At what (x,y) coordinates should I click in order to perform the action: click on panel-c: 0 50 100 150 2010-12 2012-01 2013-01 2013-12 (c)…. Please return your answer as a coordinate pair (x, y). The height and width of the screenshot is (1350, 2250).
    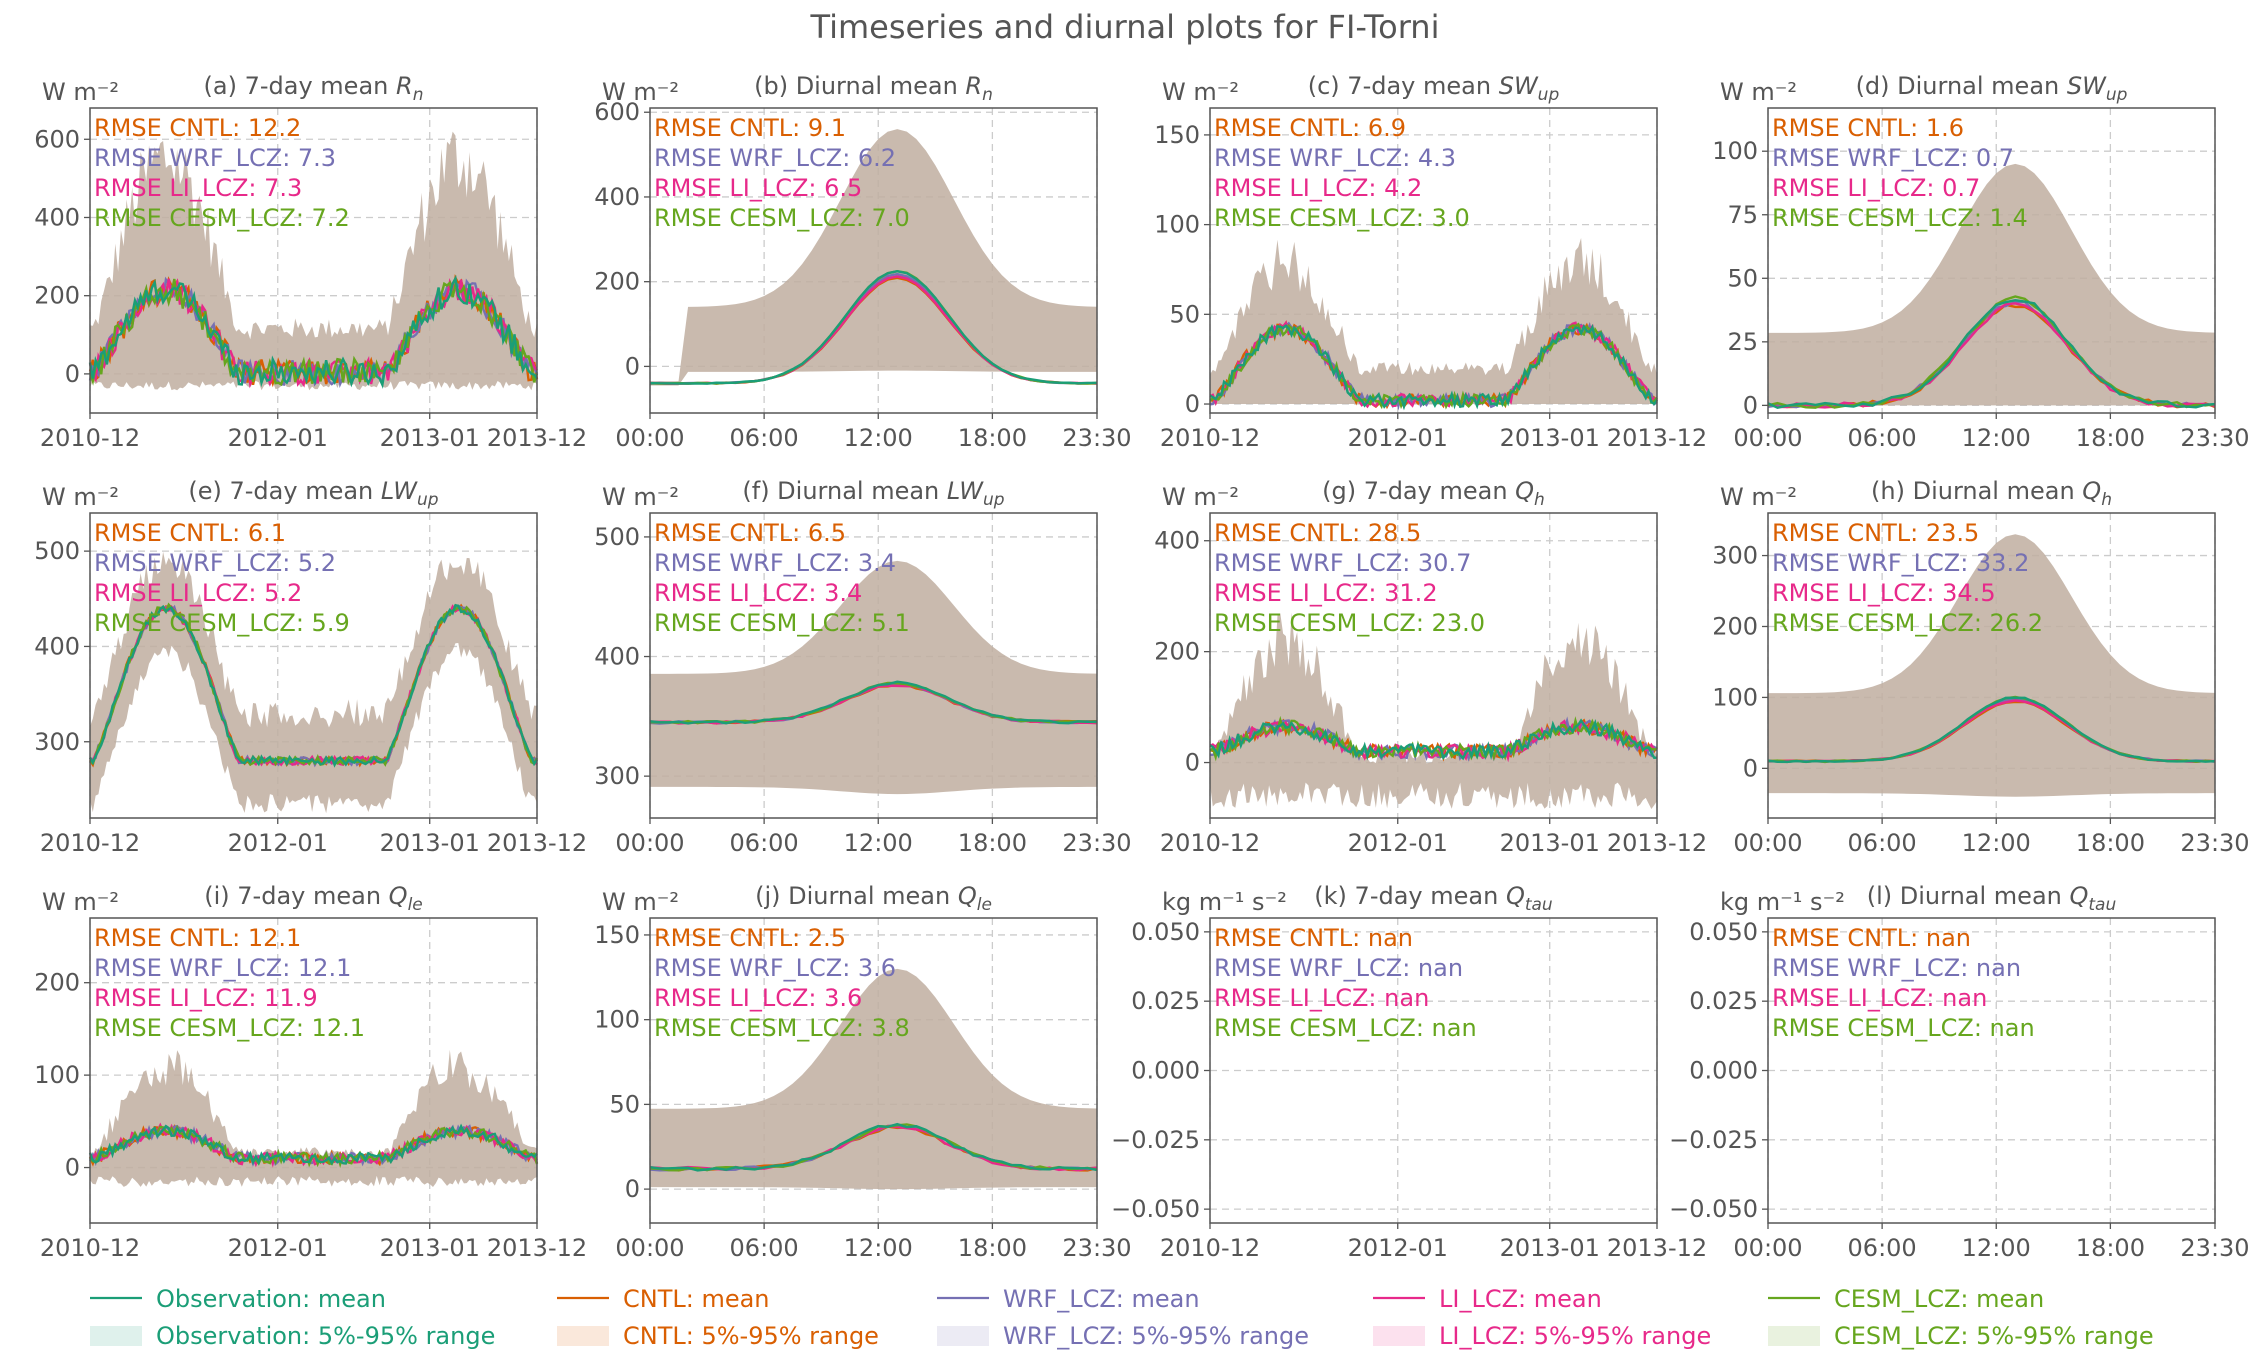
    Looking at the image, I should click on (1430, 262).